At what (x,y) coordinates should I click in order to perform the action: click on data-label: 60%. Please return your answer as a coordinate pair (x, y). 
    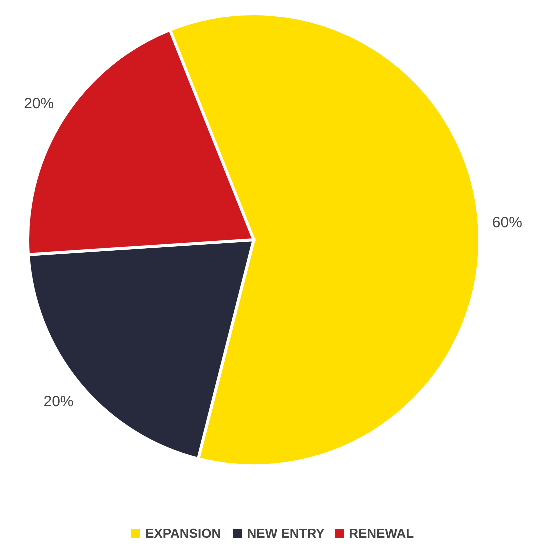
    Looking at the image, I should click on (507, 223).